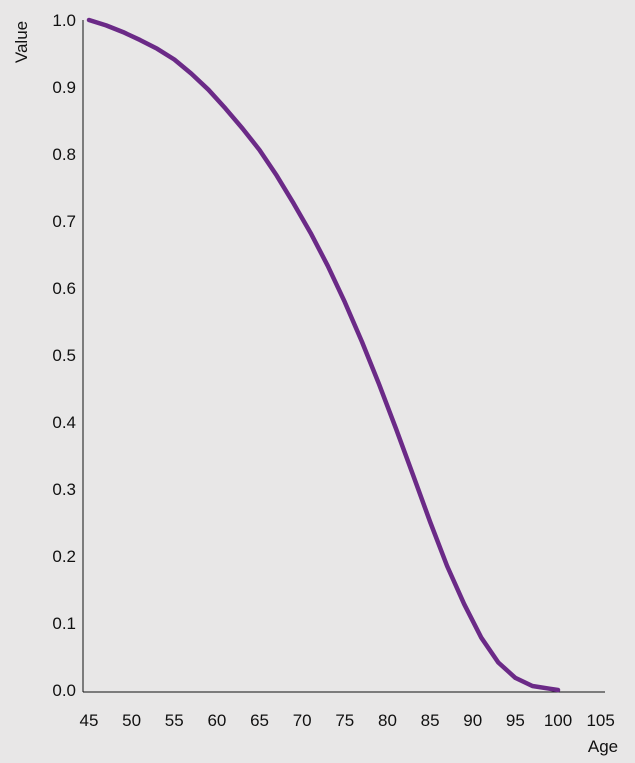  I want to click on y-tick-label: 1.0, so click(64, 20).